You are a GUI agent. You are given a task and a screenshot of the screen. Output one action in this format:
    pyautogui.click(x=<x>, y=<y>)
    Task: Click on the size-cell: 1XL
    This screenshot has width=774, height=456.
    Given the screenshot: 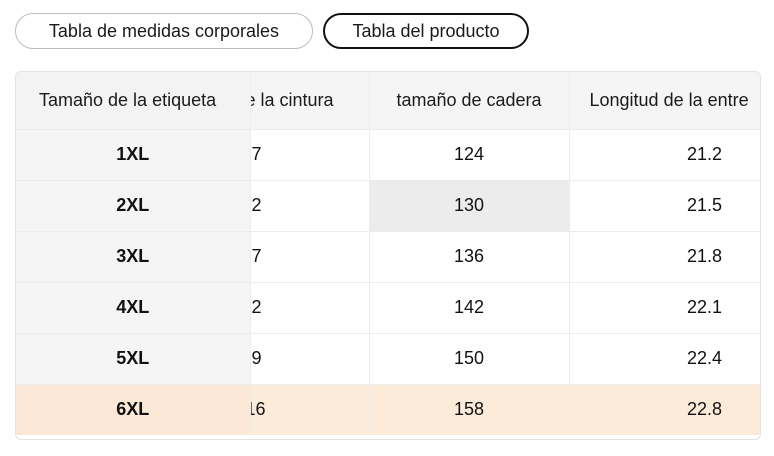 What is the action you would take?
    pyautogui.click(x=133, y=155)
    